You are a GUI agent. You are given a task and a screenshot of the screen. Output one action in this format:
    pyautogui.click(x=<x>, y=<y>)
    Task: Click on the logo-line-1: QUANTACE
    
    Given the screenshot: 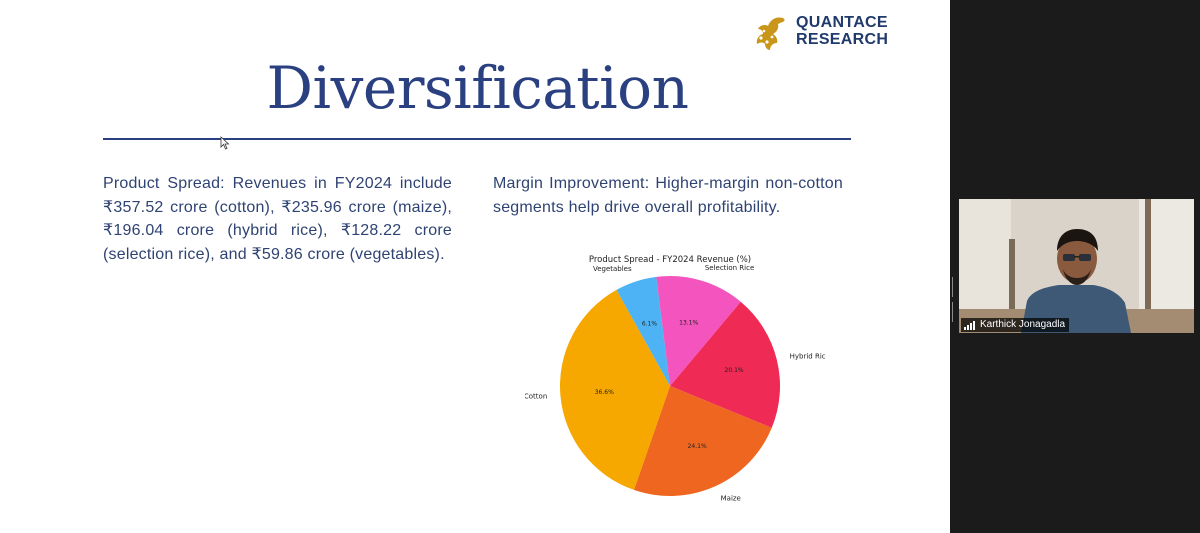 What is the action you would take?
    pyautogui.click(x=842, y=22)
    